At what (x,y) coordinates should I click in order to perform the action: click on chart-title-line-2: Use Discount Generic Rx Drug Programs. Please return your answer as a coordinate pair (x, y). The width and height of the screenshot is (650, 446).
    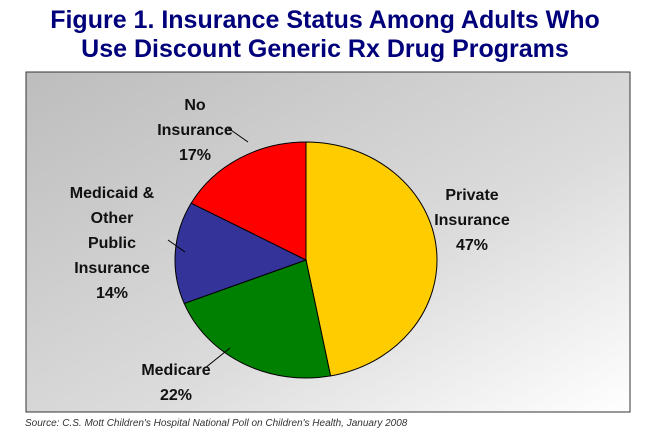
    Looking at the image, I should click on (325, 49).